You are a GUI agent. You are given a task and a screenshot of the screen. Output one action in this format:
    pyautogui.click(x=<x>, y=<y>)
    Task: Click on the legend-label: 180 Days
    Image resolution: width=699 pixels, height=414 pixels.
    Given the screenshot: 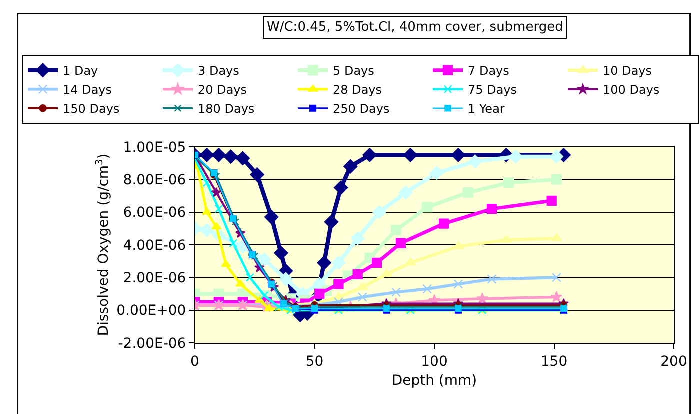 What is the action you would take?
    pyautogui.click(x=226, y=109)
    